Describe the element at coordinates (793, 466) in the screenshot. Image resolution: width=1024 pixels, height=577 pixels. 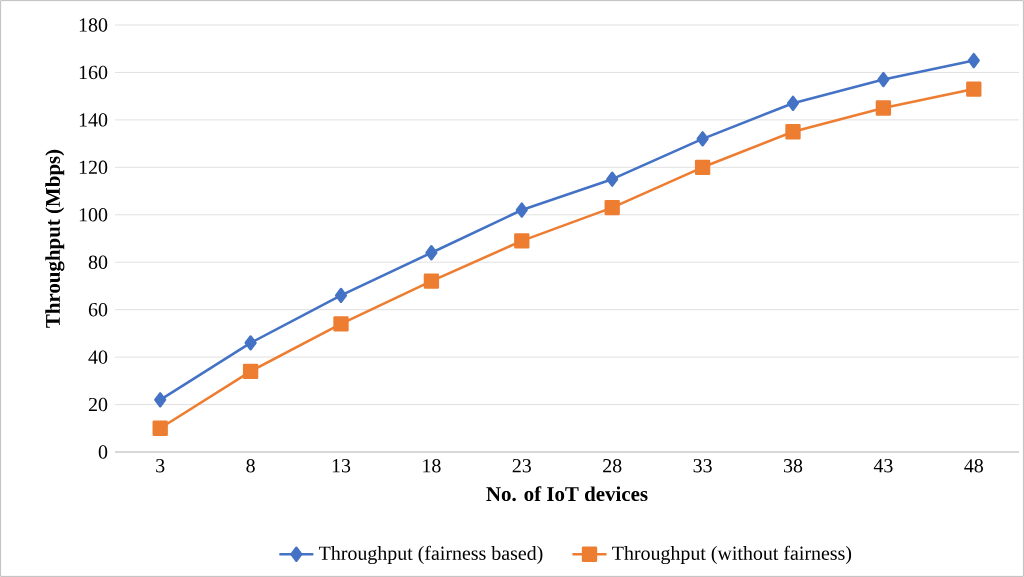
I see `x-tick-label: 38` at that location.